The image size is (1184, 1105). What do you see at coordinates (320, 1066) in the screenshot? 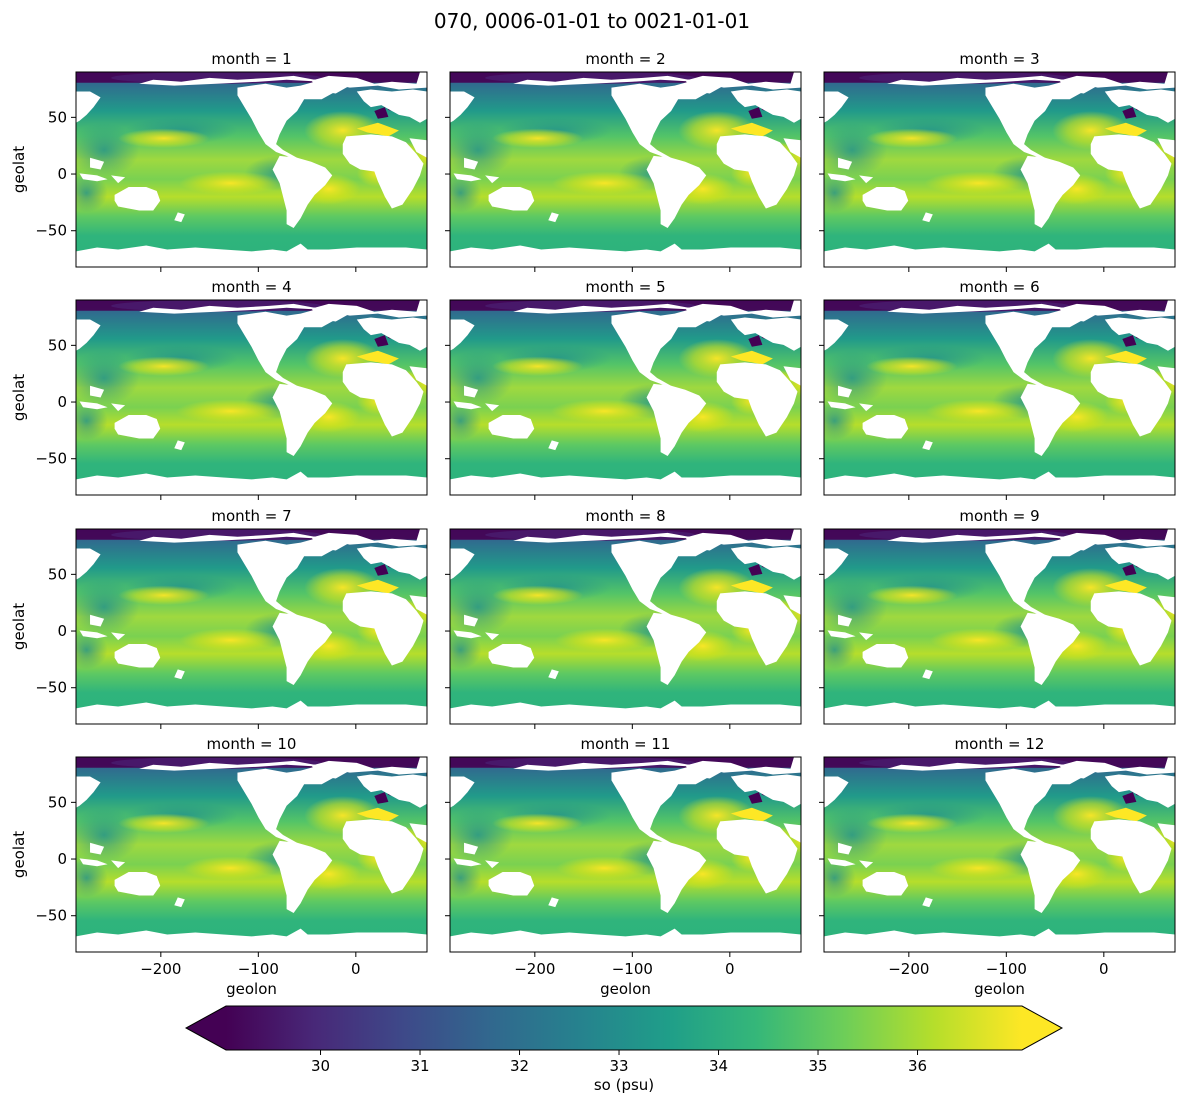
I see `colorbar-tick-label: 30` at bounding box center [320, 1066].